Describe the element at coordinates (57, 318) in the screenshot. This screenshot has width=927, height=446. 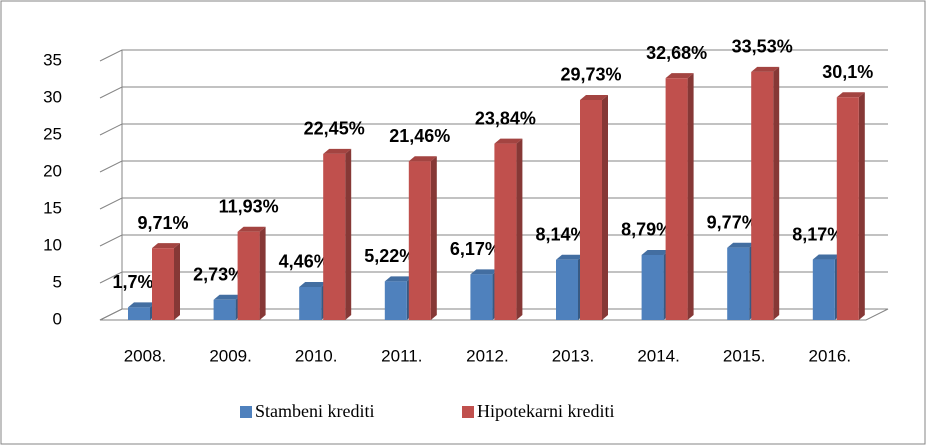
I see `y-tick-label: 0` at that location.